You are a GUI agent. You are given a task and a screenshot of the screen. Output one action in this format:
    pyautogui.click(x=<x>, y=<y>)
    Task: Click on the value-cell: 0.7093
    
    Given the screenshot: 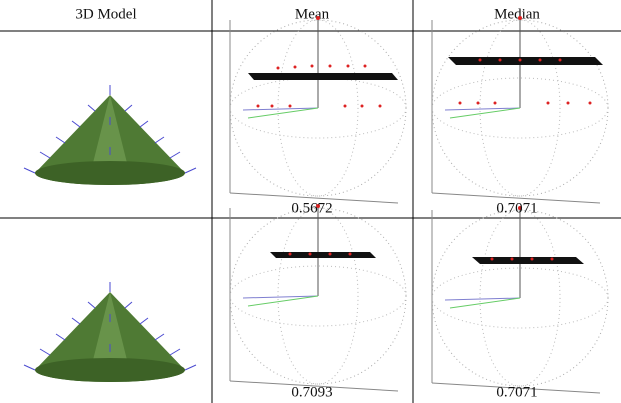 What is the action you would take?
    pyautogui.click(x=311, y=392)
    